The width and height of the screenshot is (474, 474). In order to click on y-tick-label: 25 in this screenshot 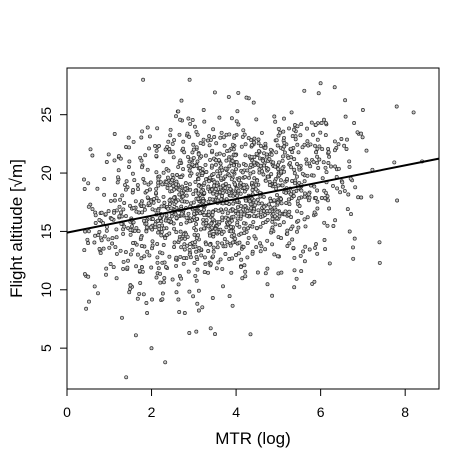, I will do `click(46, 115)`.